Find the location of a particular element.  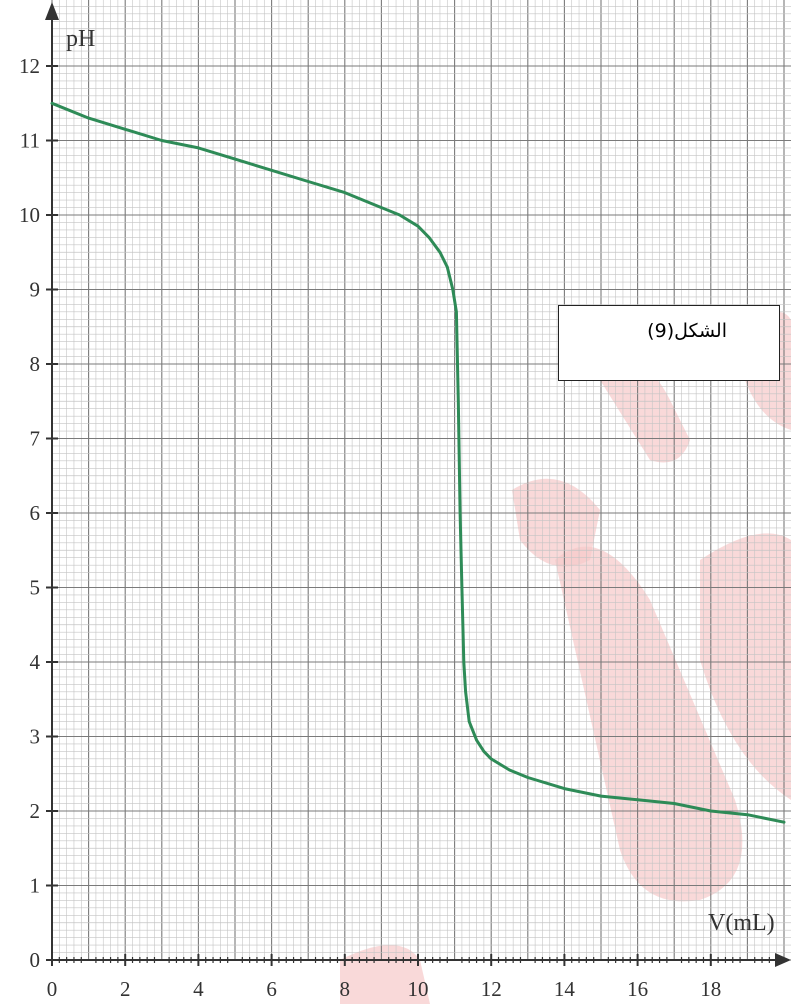

y-tick-label: 1 is located at coordinates (35, 886).